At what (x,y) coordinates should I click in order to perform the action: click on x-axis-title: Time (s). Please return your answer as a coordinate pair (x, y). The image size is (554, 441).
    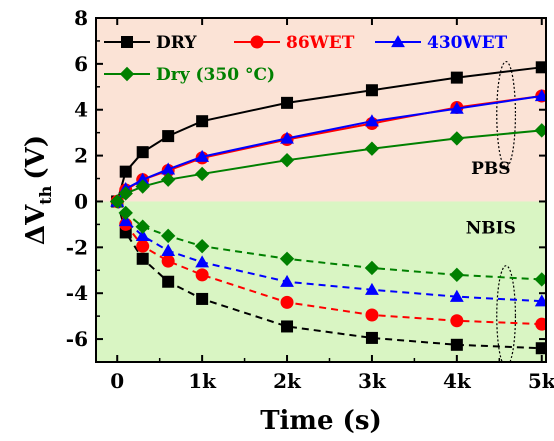
    Looking at the image, I should click on (321, 421).